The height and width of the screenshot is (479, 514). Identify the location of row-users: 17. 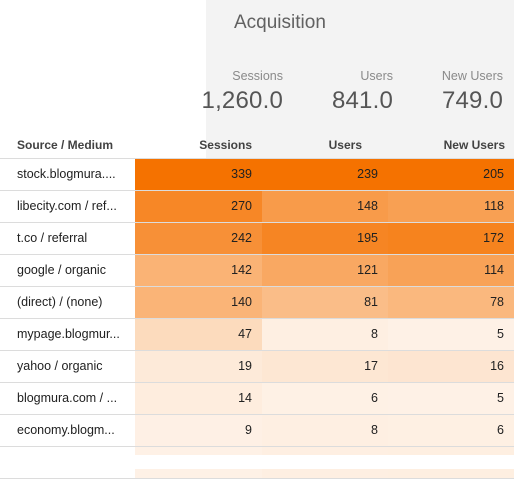
(325, 366).